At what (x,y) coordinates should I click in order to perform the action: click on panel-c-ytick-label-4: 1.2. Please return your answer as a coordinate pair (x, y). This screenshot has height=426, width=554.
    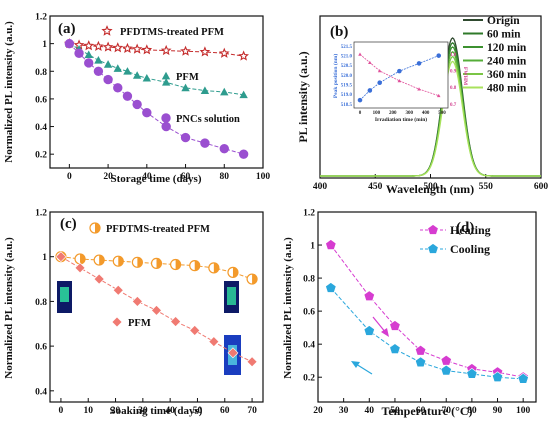
    Looking at the image, I should click on (41, 214).